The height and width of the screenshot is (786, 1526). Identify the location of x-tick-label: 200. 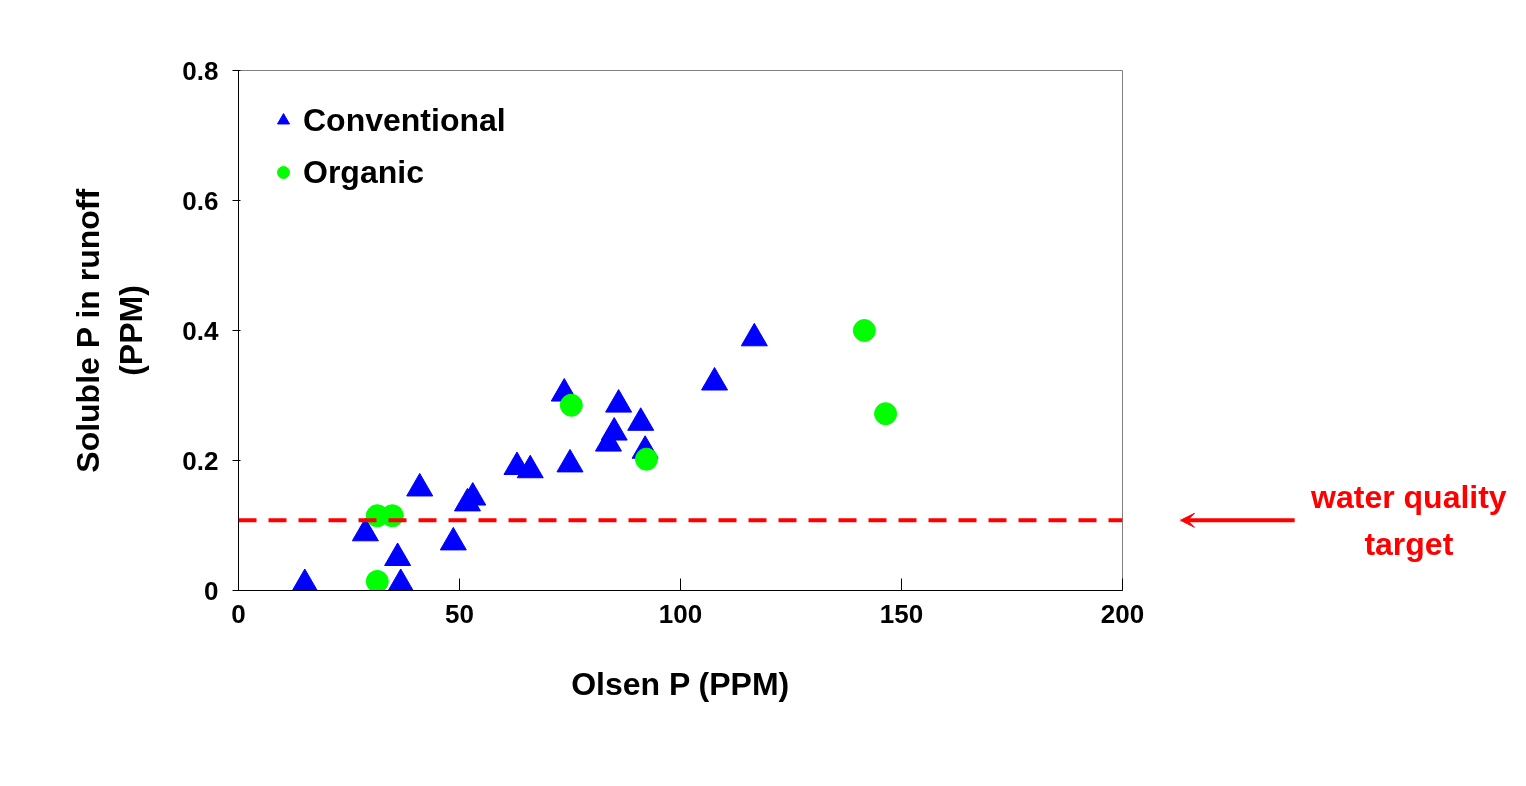
(1122, 613).